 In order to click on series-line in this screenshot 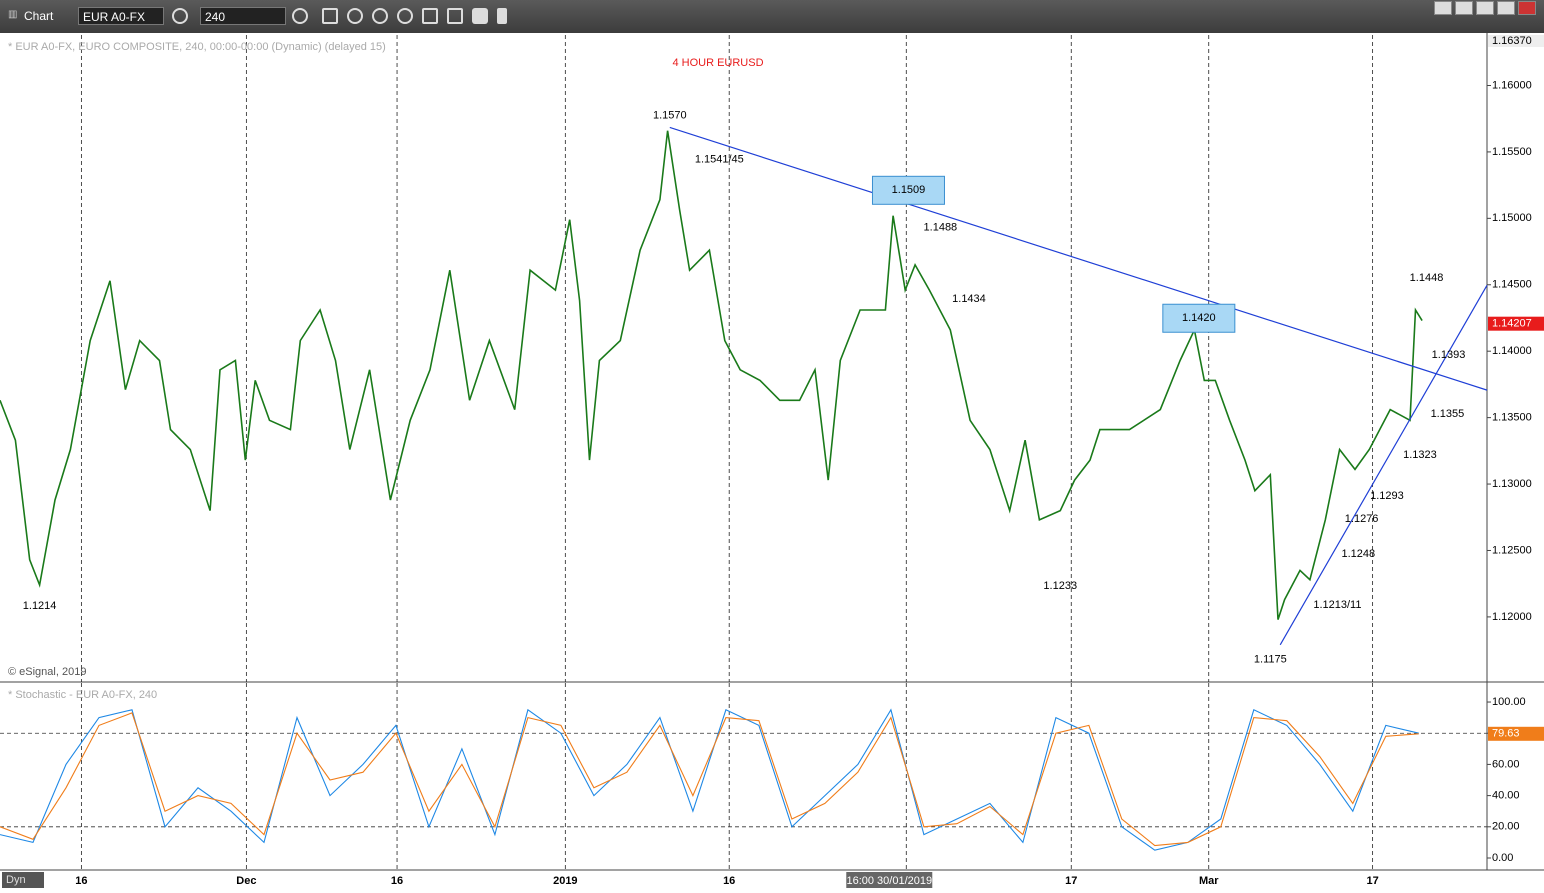, I will do `click(709, 779)`.